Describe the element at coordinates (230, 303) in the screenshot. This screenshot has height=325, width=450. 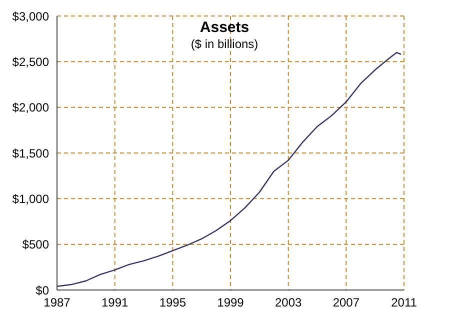
I see `x-tick-label: 1999` at that location.